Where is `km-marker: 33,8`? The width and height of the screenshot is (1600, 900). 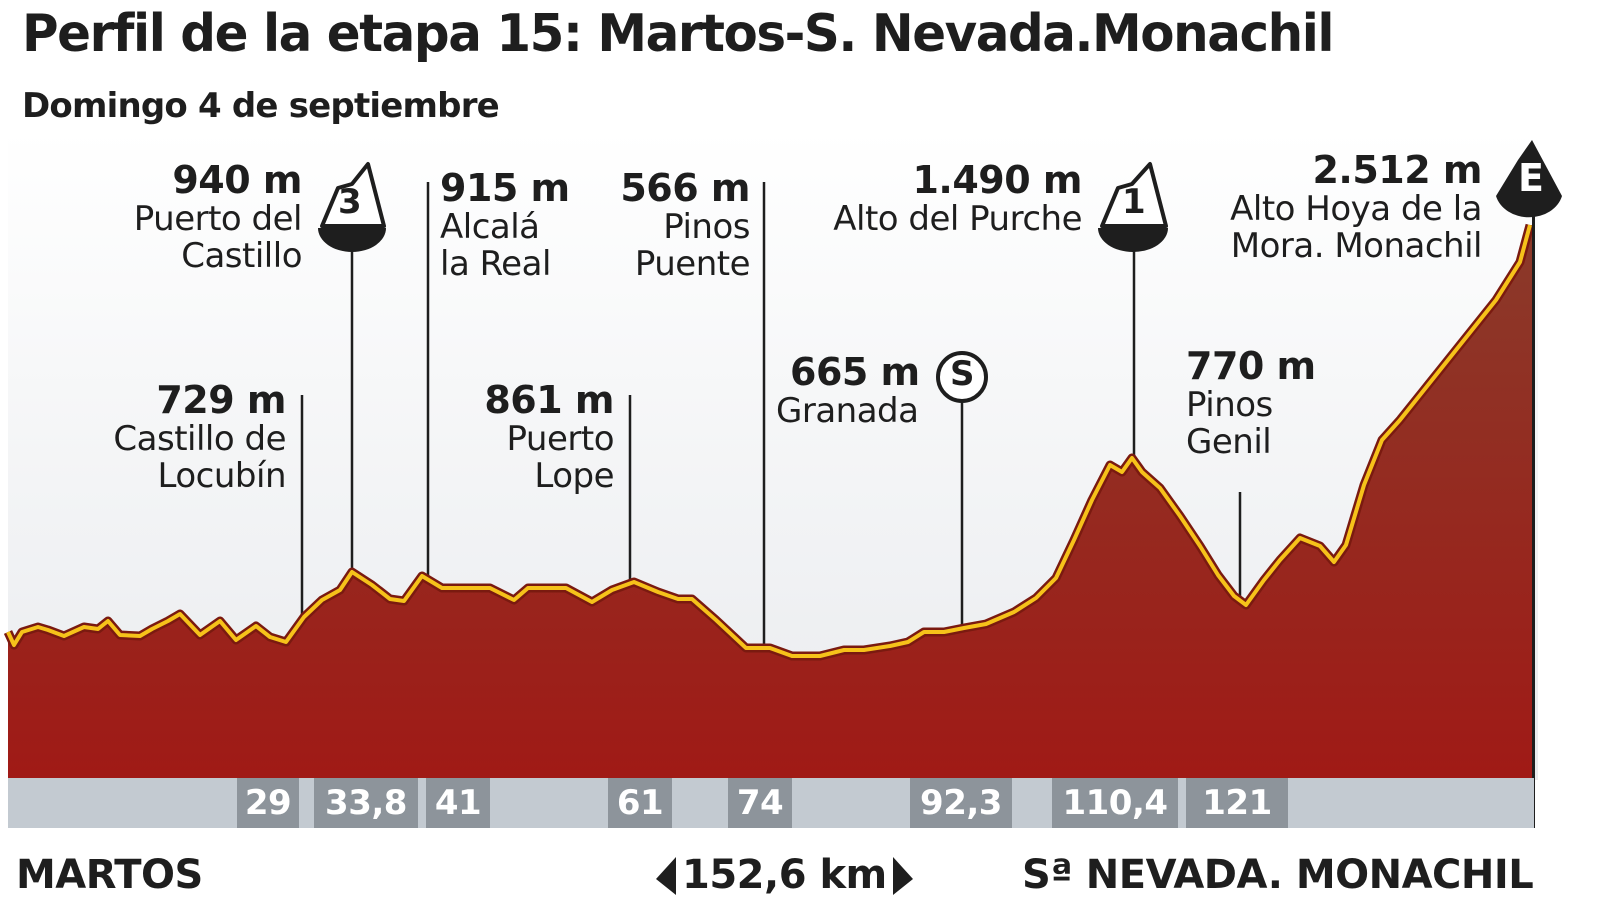 km-marker: 33,8 is located at coordinates (366, 803).